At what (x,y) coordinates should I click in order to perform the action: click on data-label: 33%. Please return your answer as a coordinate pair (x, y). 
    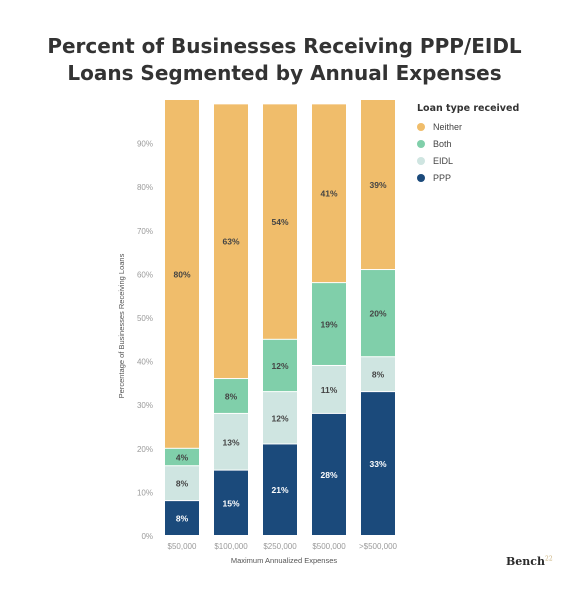
    Looking at the image, I should click on (377, 464).